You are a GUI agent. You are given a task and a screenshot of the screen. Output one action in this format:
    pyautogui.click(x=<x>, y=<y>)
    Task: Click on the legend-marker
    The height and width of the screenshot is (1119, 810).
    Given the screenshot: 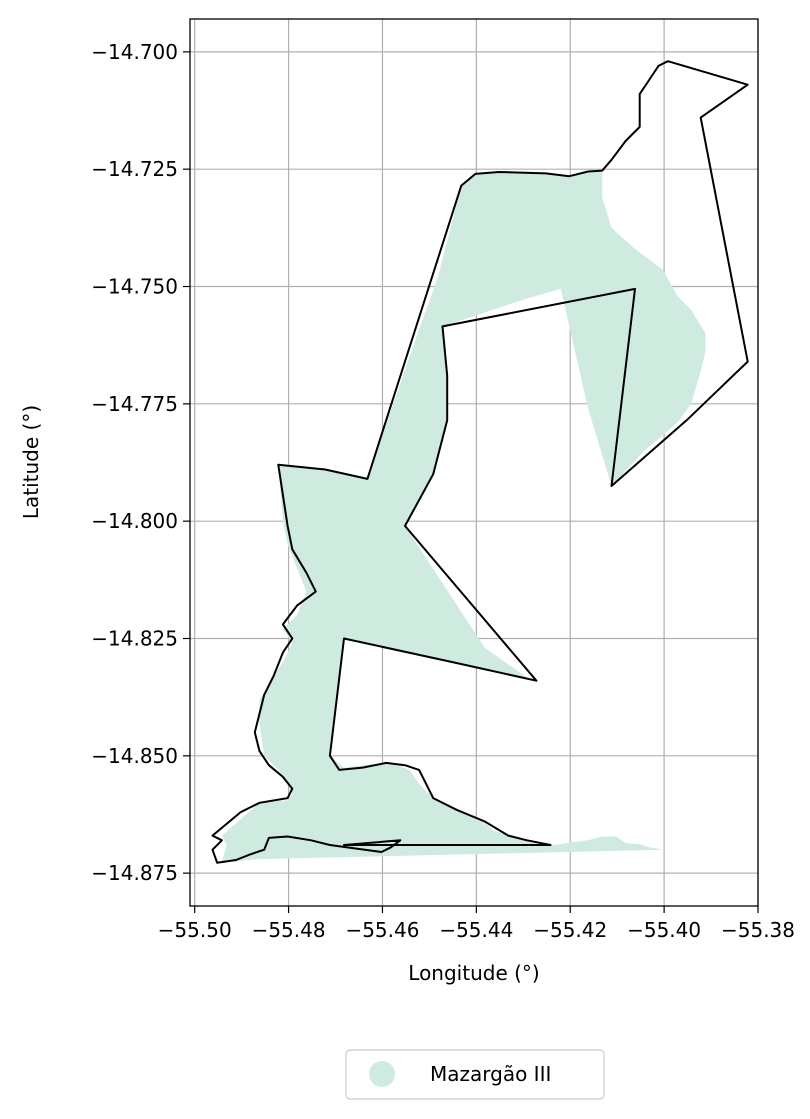 What is the action you would take?
    pyautogui.click(x=382, y=1074)
    